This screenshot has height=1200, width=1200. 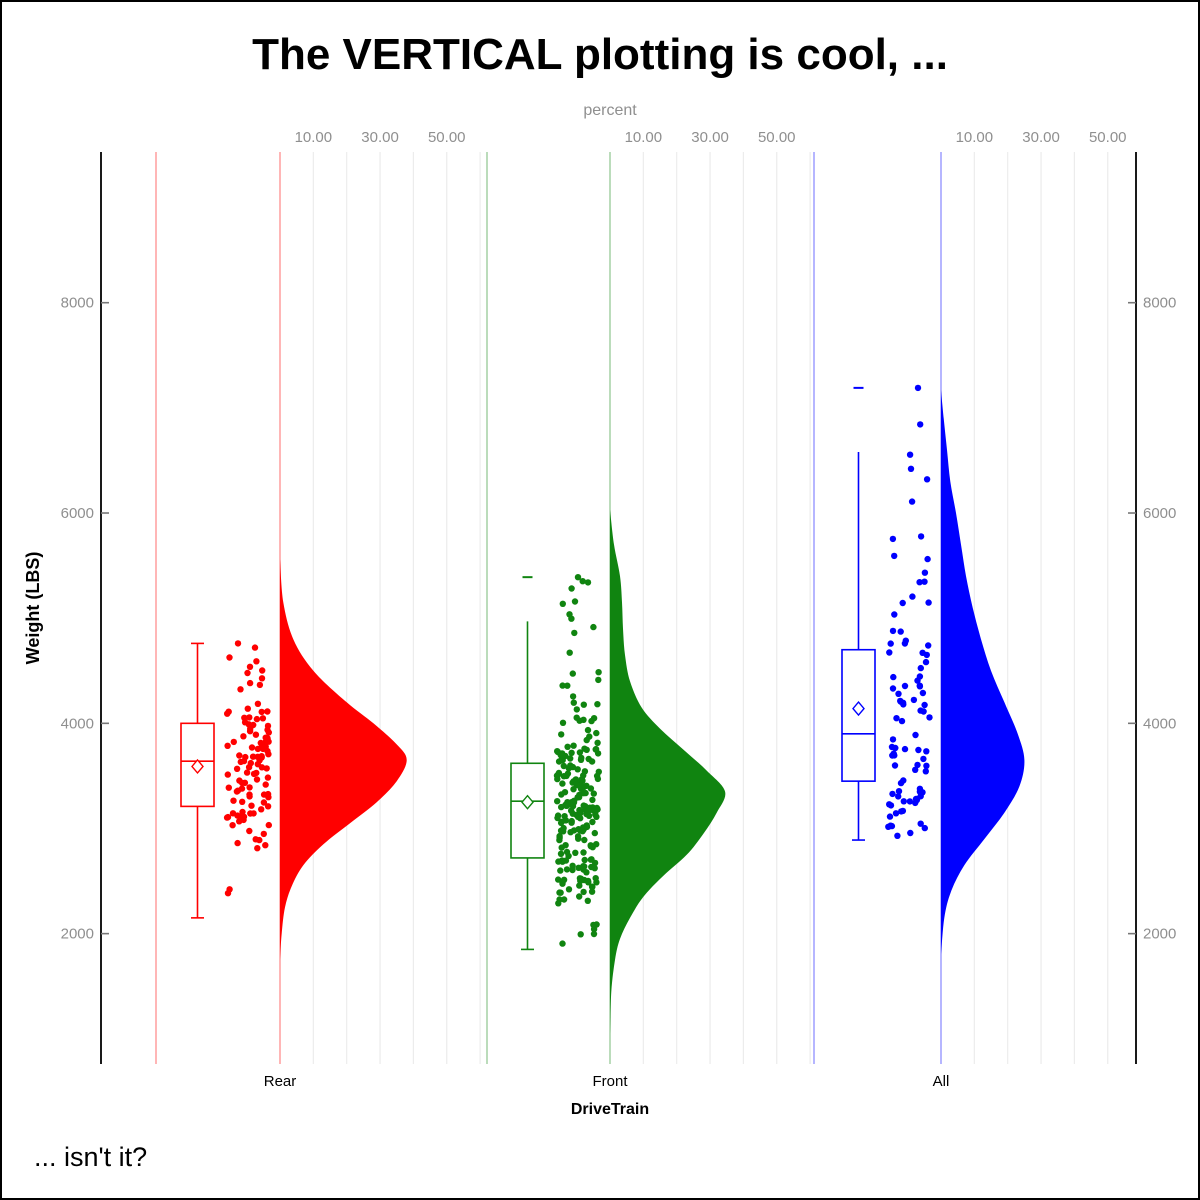 What do you see at coordinates (77, 303) in the screenshot?
I see `y-tick-label: 8000` at bounding box center [77, 303].